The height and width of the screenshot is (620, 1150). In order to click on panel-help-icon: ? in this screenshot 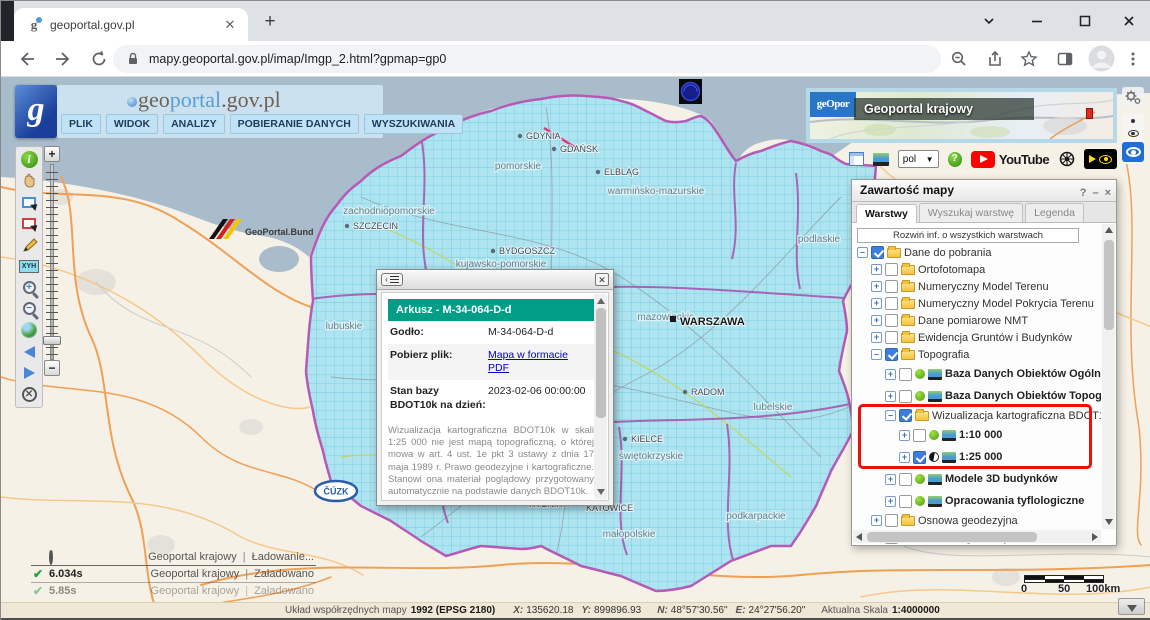, I will do `click(1083, 193)`.